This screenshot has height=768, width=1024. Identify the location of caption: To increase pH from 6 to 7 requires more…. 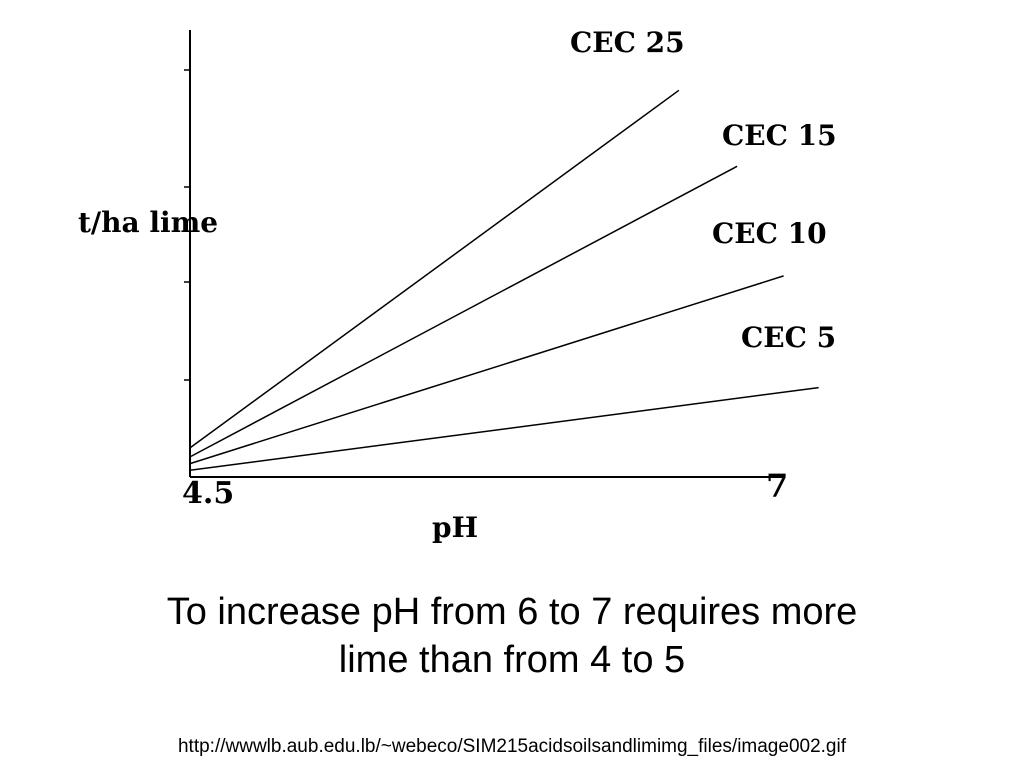
(512, 636).